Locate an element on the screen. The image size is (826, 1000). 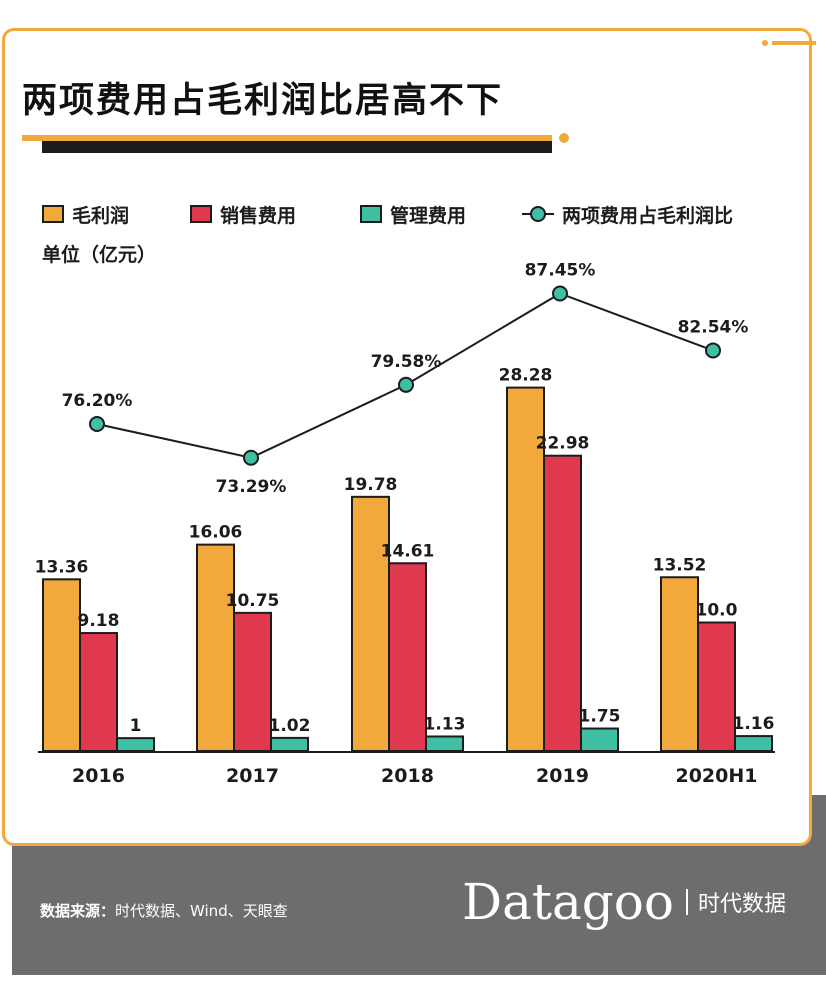
data-label-admin-expense-2020h1: 1.16 is located at coordinates (754, 724).